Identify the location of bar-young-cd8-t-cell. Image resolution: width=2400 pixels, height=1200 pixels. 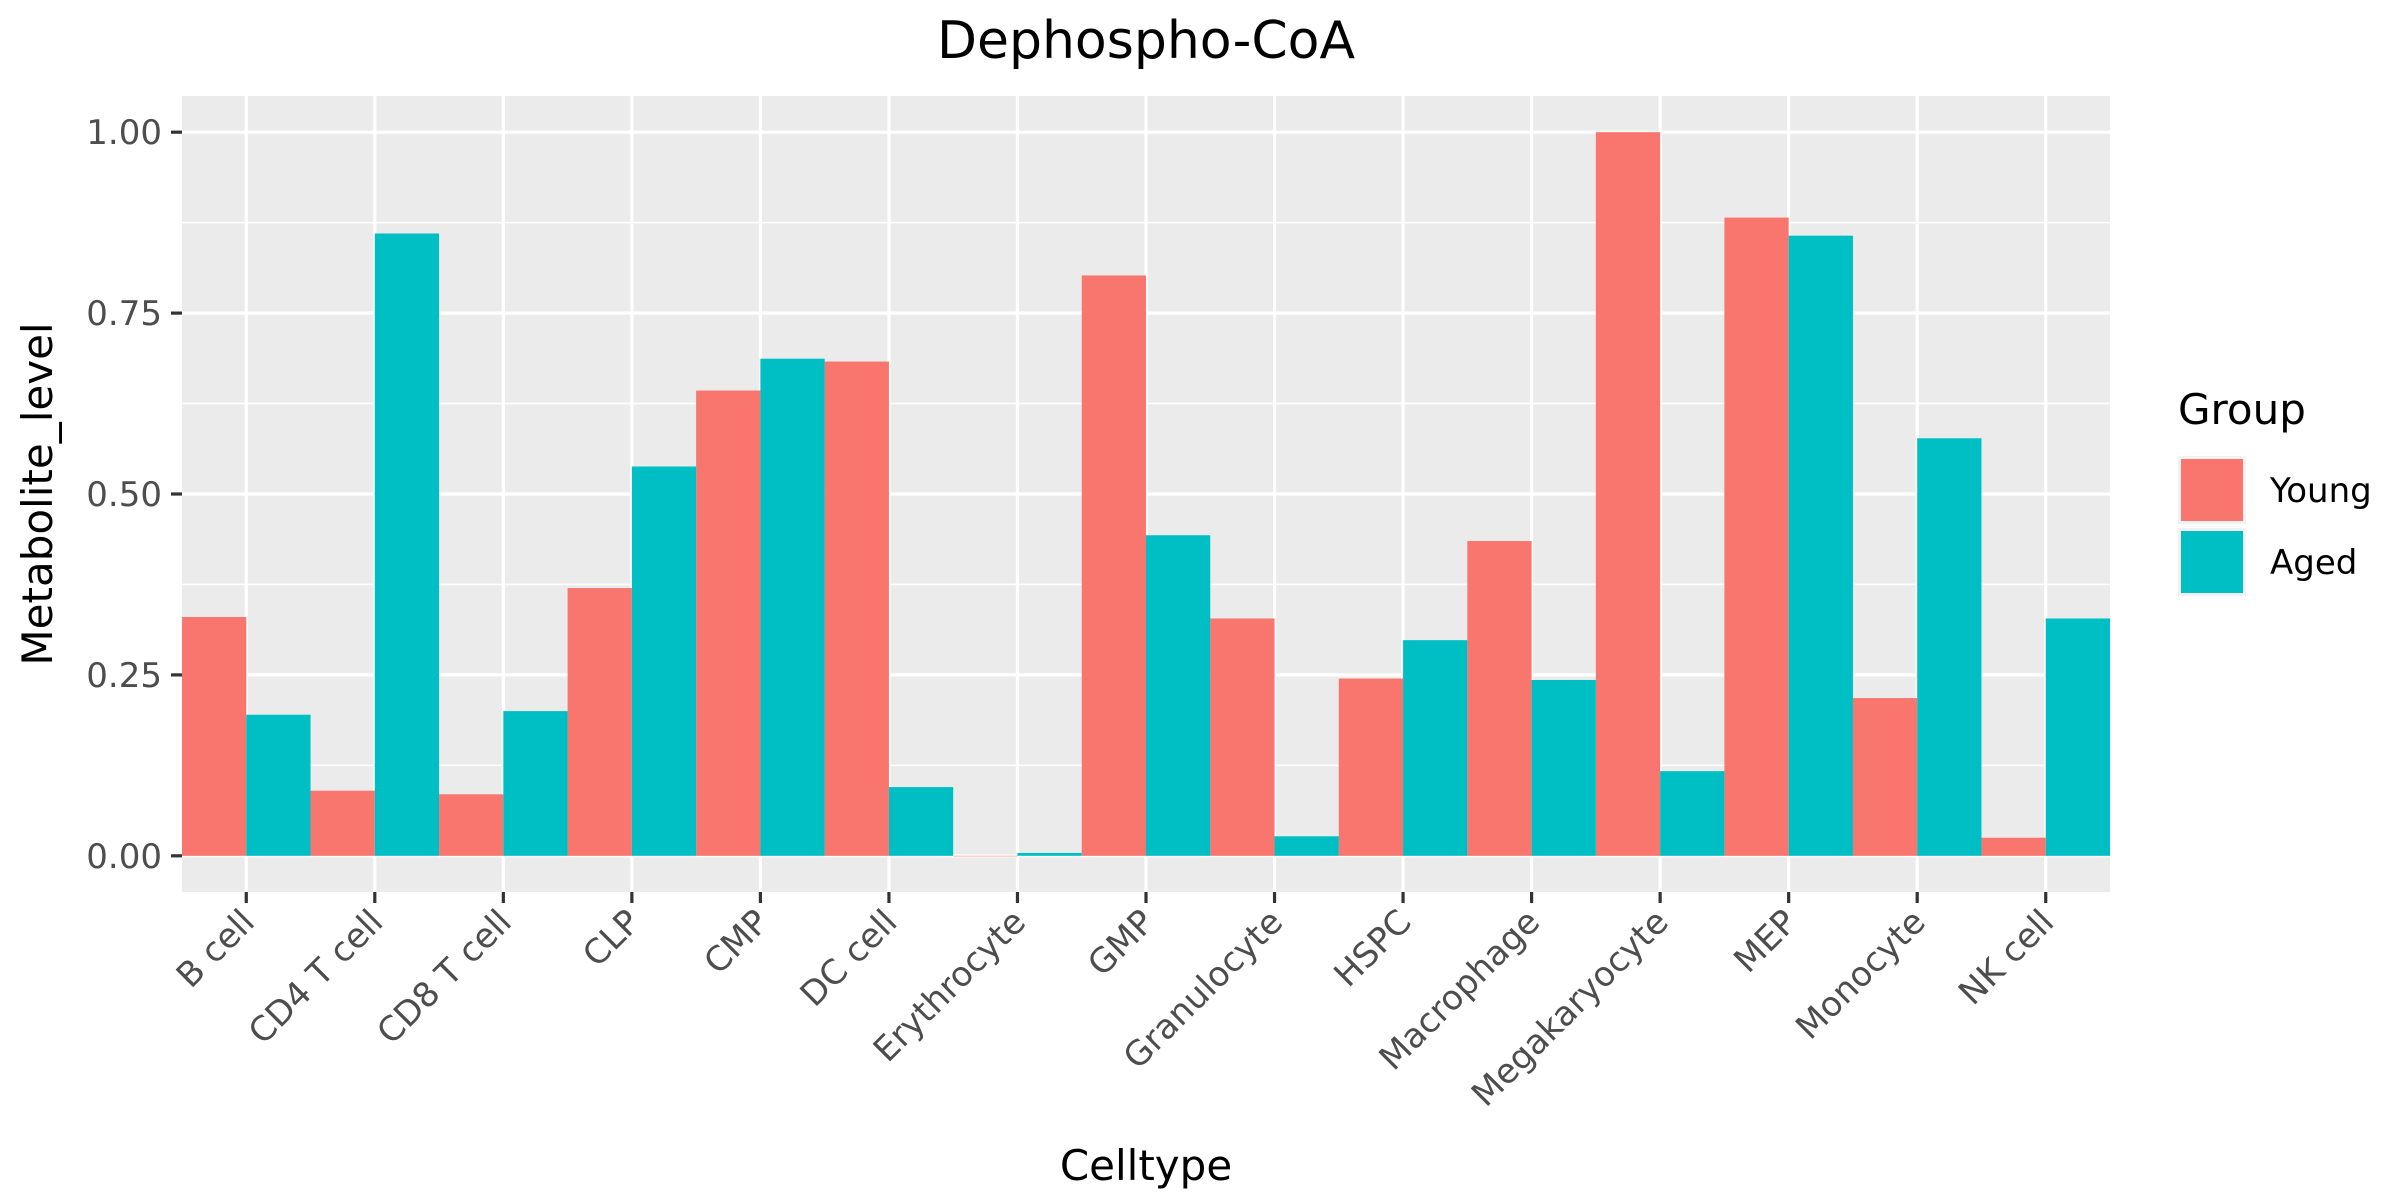
(471, 825).